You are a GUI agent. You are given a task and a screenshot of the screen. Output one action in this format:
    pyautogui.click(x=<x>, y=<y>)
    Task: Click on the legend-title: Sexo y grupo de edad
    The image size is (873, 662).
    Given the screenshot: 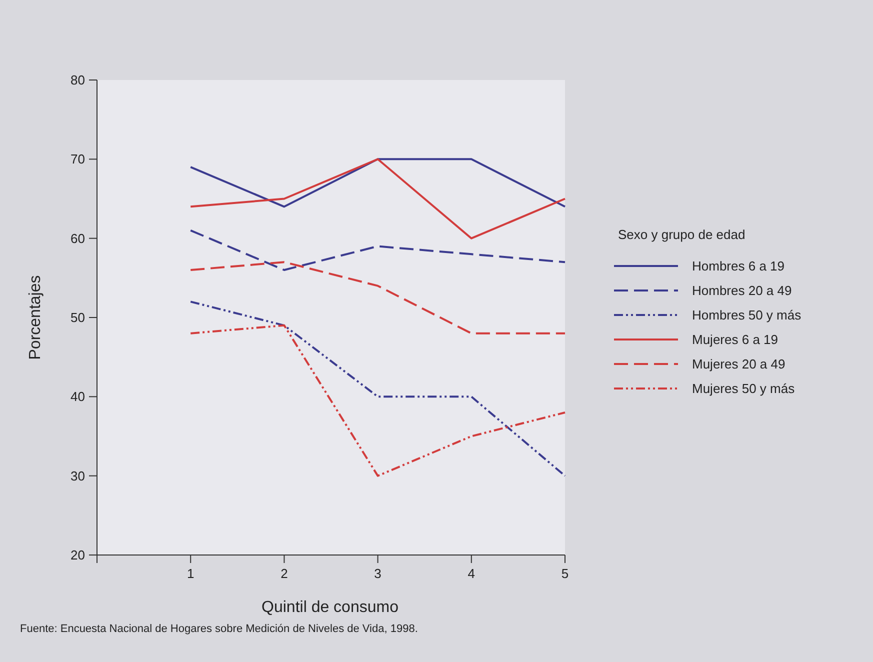 What is the action you would take?
    pyautogui.click(x=682, y=234)
    